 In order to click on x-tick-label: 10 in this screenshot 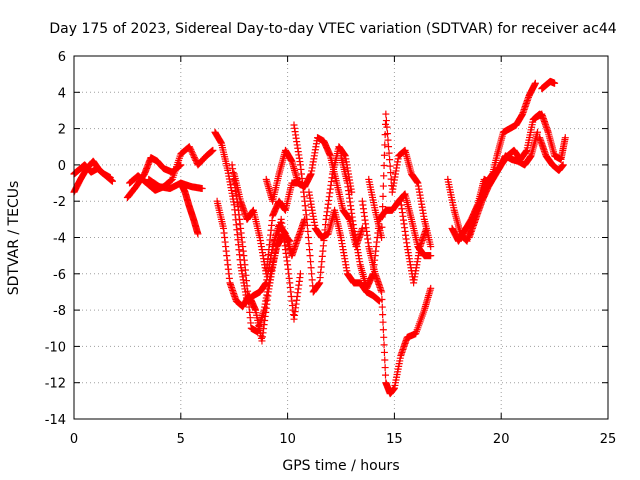, I will do `click(287, 439)`.